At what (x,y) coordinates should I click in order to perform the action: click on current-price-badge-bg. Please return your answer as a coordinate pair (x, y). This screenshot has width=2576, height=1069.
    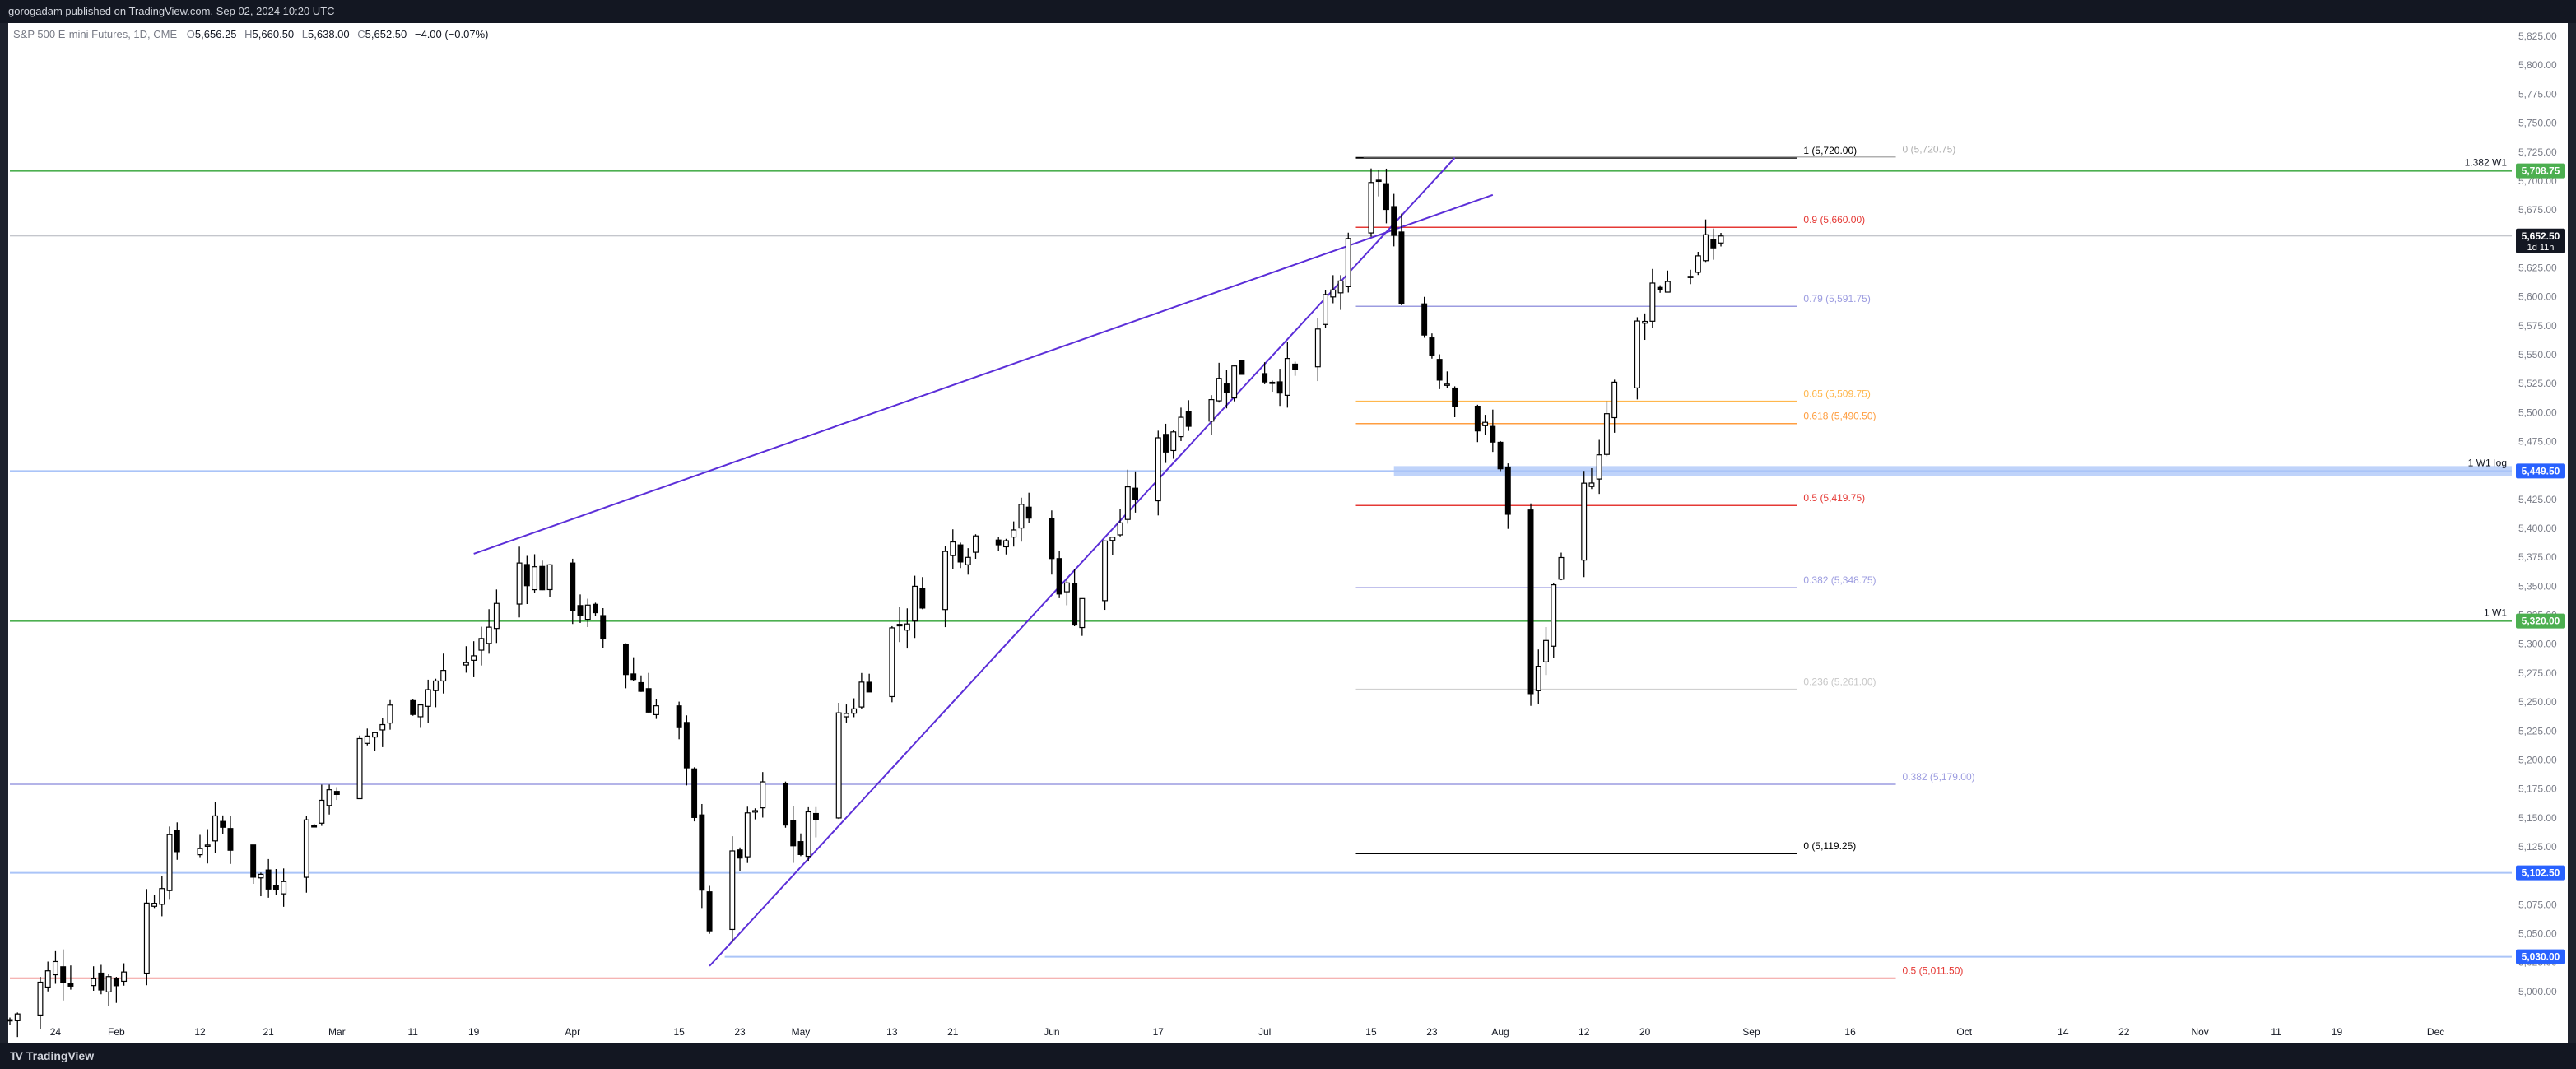
    Looking at the image, I should click on (2540, 240).